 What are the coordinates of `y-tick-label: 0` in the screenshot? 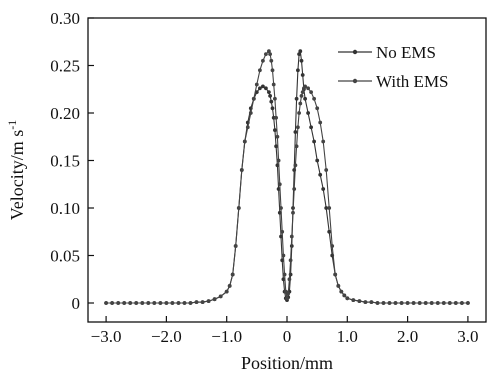 It's located at (76, 303).